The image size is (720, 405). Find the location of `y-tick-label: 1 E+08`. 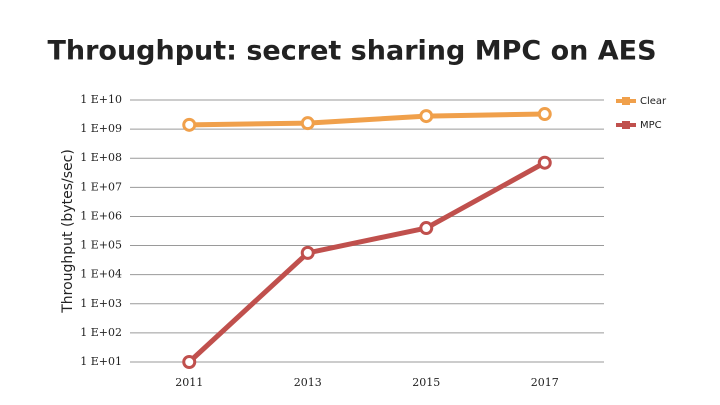

y-tick-label: 1 E+08 is located at coordinates (101, 157).